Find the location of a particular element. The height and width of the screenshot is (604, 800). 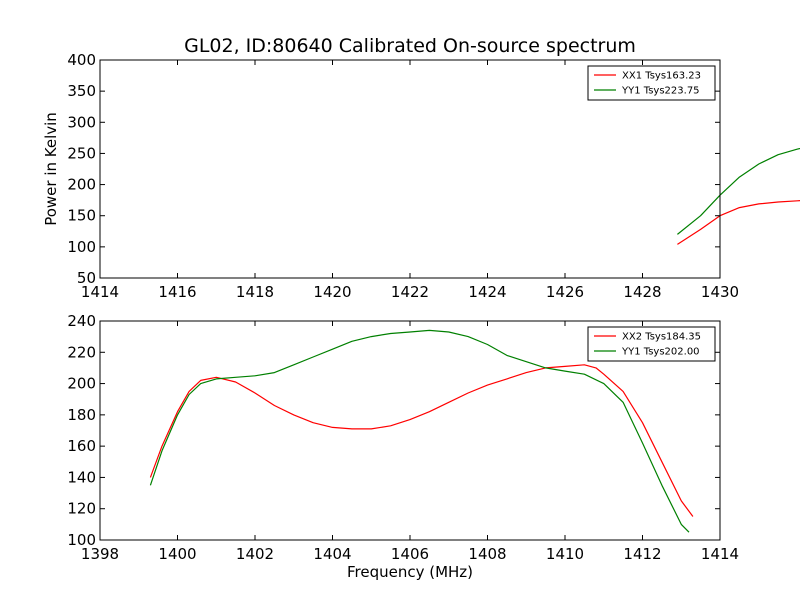

x-tick-label: 1410 is located at coordinates (565, 554).